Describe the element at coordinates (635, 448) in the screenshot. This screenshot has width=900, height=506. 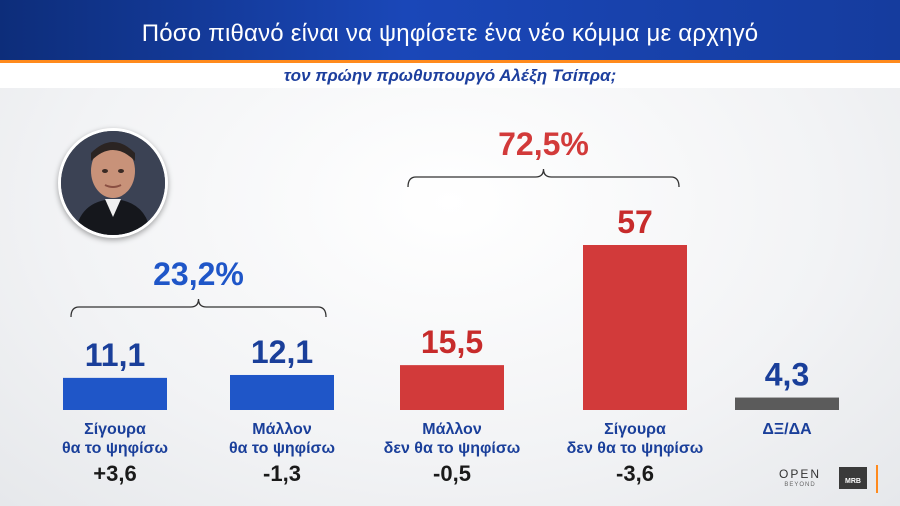
I see `category-label-4-line-2: δεν θα το ψηφίσω` at that location.